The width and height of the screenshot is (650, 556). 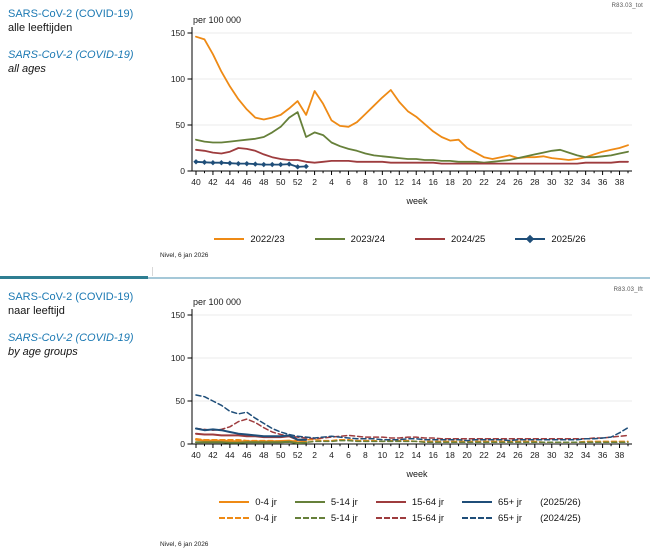 I want to click on legend-label: 2022/23, so click(x=267, y=239).